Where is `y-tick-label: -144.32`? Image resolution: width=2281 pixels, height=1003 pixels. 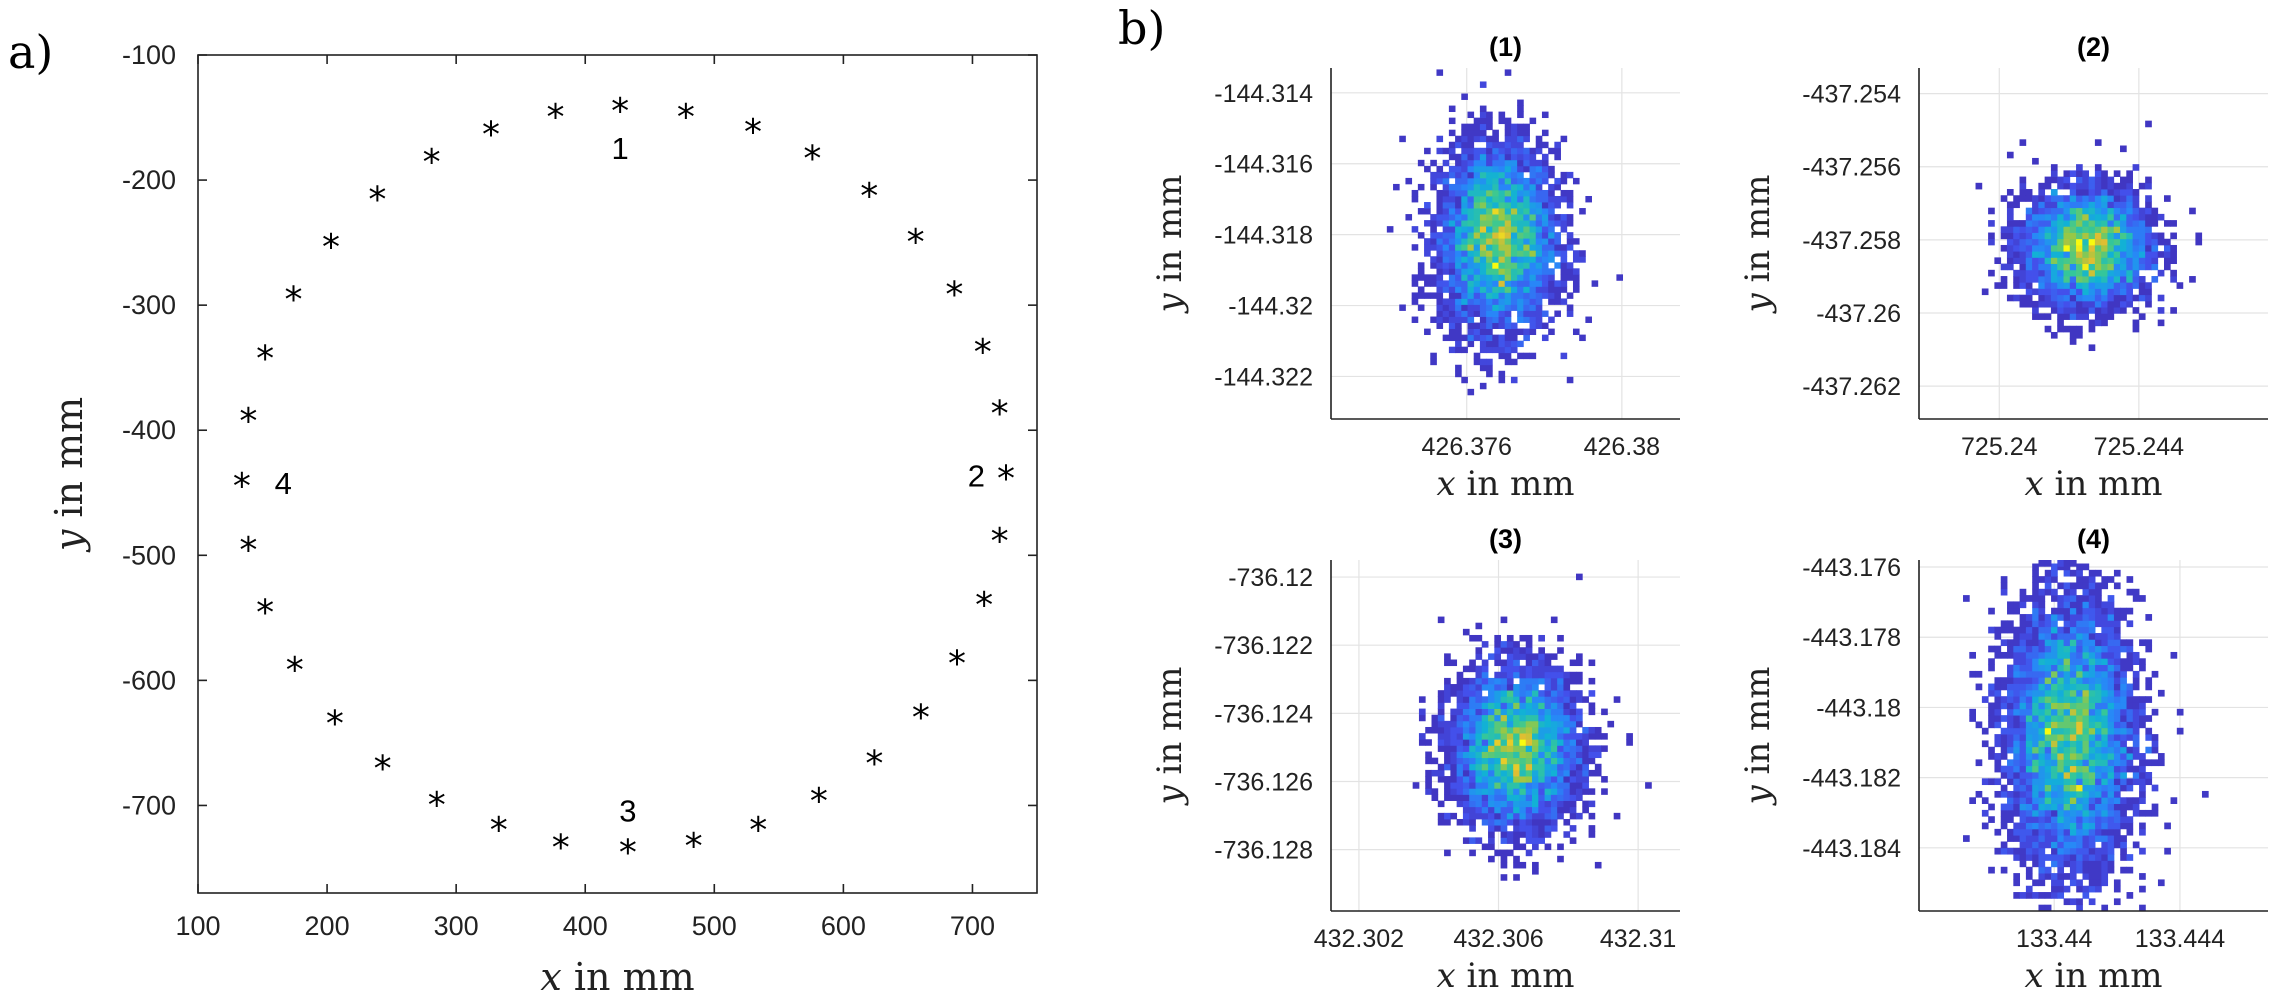
y-tick-label: -144.32 is located at coordinates (1270, 307).